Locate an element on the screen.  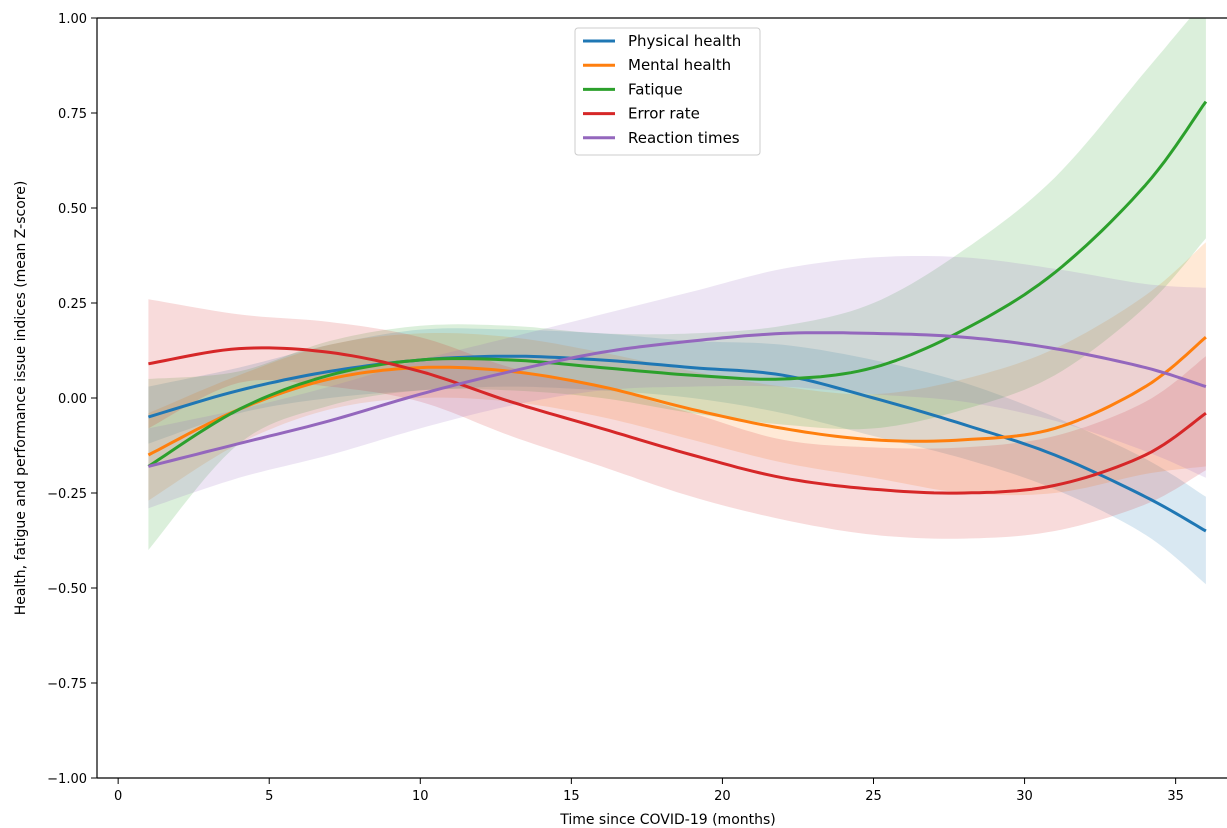
legend-label-mental-health: Mental health is located at coordinates (679, 65).